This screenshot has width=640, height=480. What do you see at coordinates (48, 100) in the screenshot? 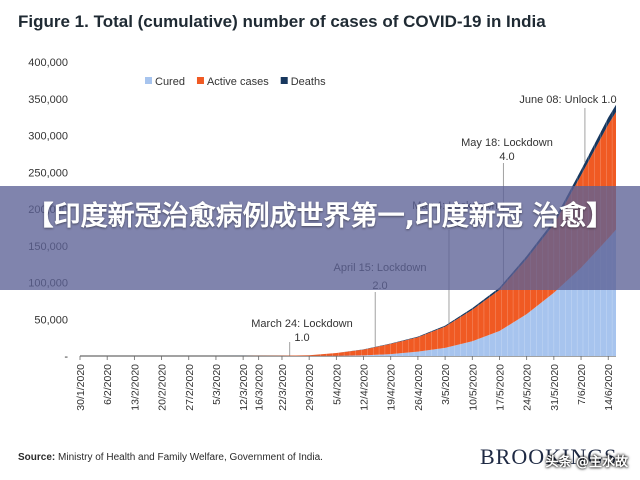
I see `y-tick-label: 350,000` at bounding box center [48, 100].